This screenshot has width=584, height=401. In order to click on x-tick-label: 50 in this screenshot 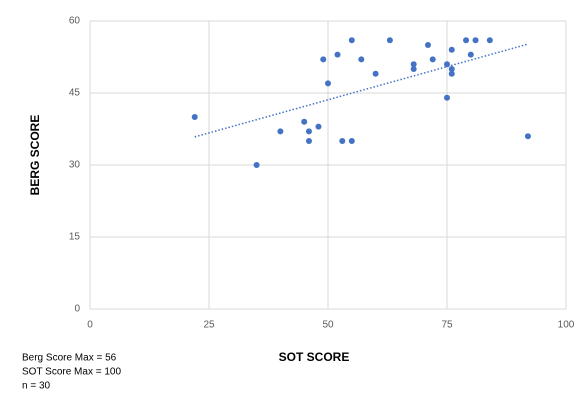, I will do `click(328, 325)`.